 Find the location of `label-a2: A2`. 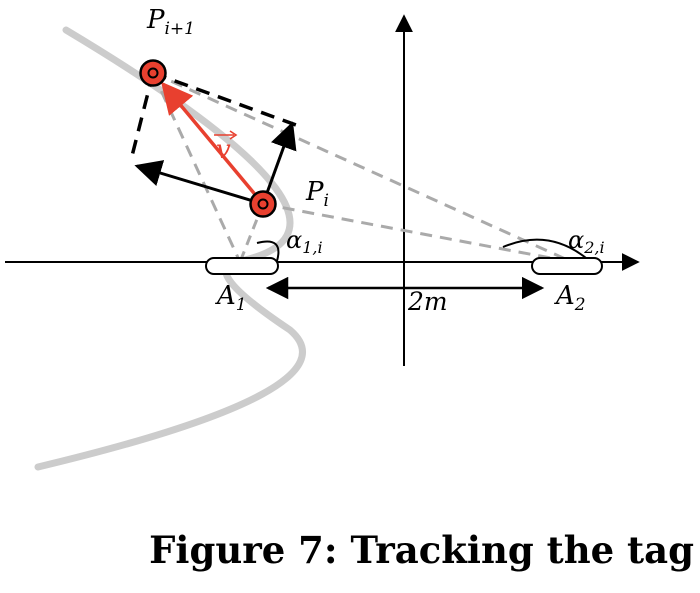

label-a2: A2 is located at coordinates (570, 298).